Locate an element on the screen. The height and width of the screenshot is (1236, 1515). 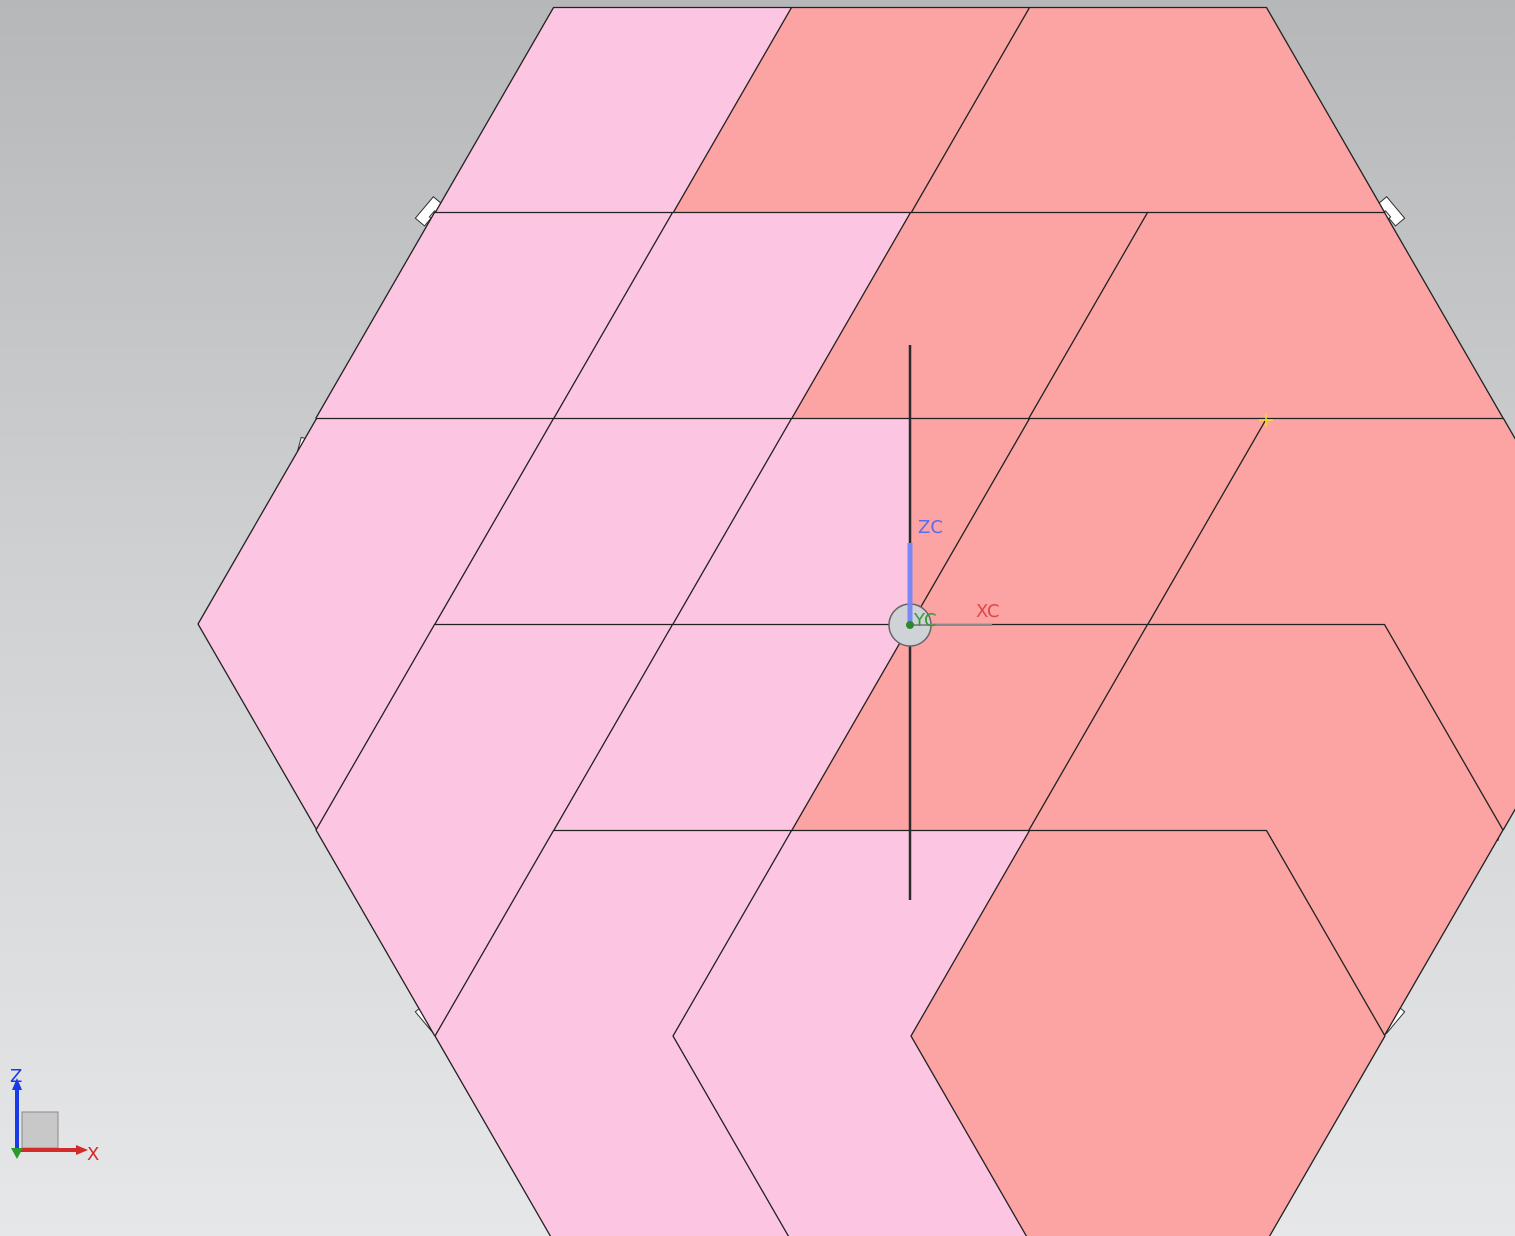
triad-z-arrow-icon is located at coordinates (17, 1084).